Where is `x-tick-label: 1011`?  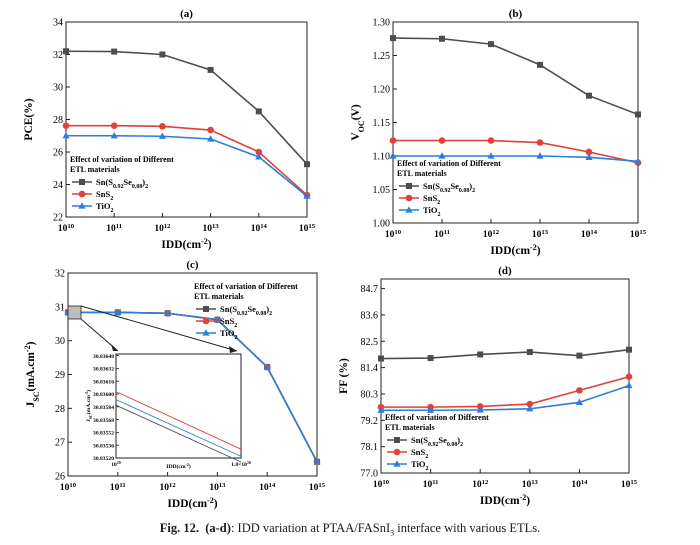
x-tick-label: 1011 is located at coordinates (118, 488).